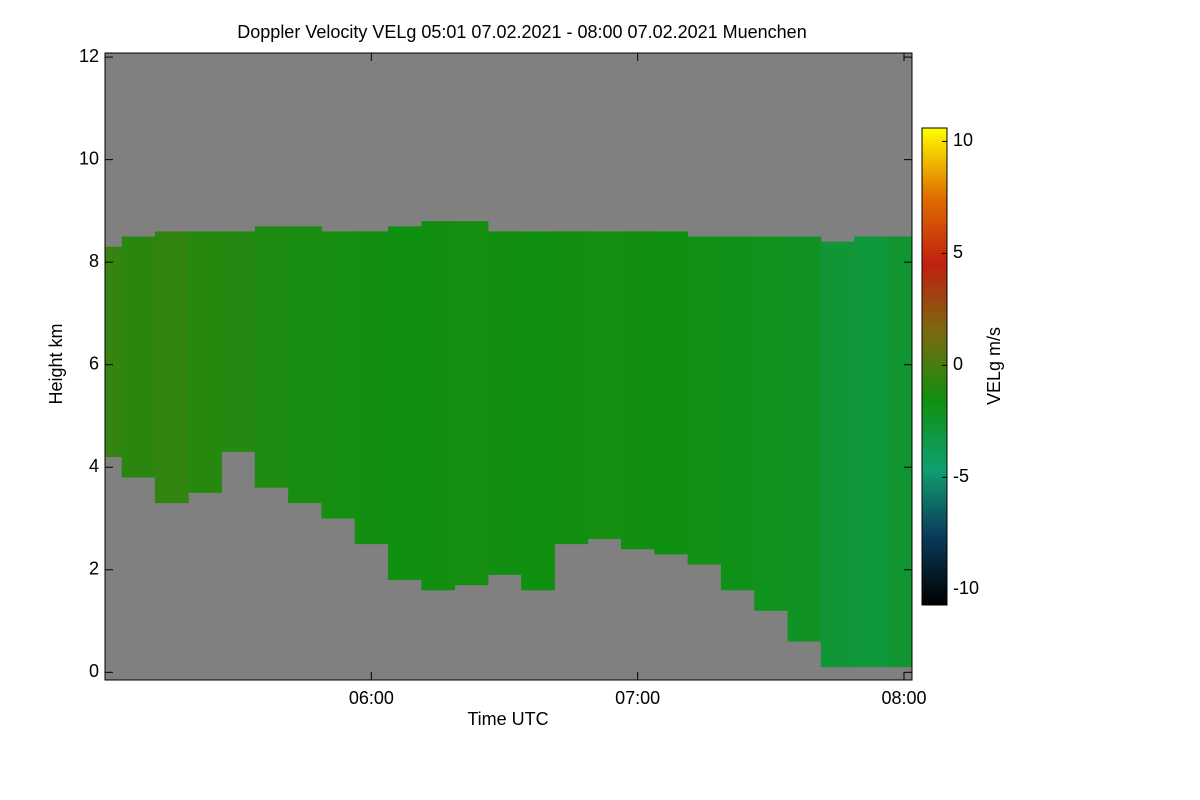  What do you see at coordinates (958, 364) in the screenshot?
I see `colorbar-tick-label: 0` at bounding box center [958, 364].